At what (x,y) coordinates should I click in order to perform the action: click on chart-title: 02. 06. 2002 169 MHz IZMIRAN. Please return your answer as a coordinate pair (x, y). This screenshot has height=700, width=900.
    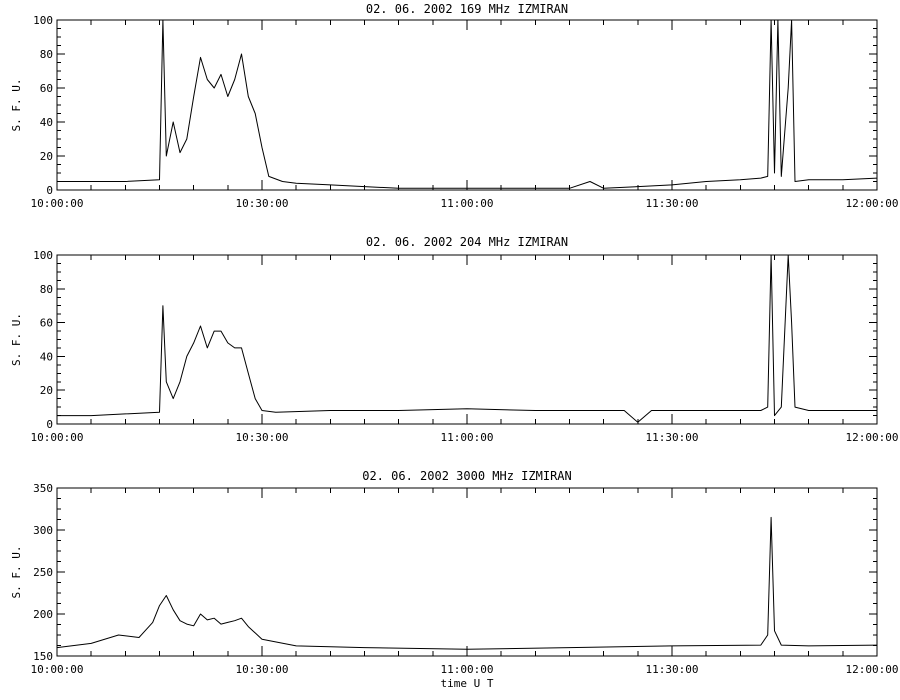
    Looking at the image, I should click on (467, 9).